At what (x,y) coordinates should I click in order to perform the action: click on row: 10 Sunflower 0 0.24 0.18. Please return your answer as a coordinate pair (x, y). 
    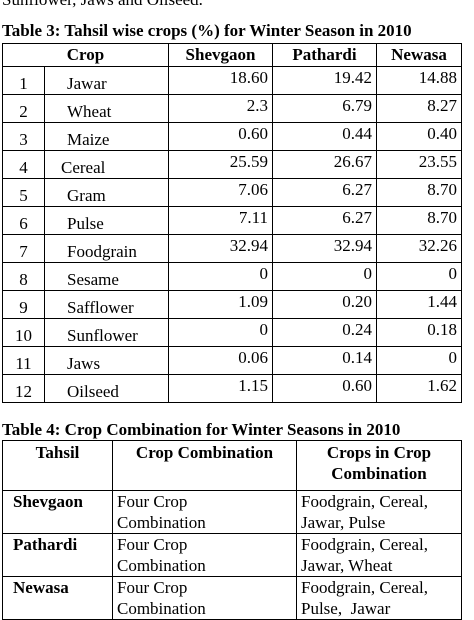
    Looking at the image, I should click on (232, 332).